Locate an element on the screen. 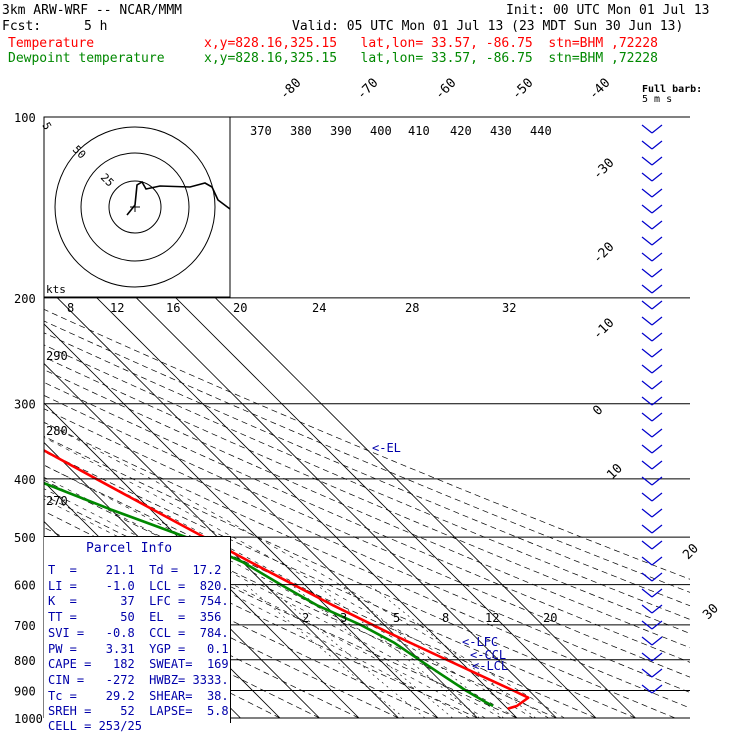 The width and height of the screenshot is (740, 740). pressure-tick-label: 300 is located at coordinates (25, 405).